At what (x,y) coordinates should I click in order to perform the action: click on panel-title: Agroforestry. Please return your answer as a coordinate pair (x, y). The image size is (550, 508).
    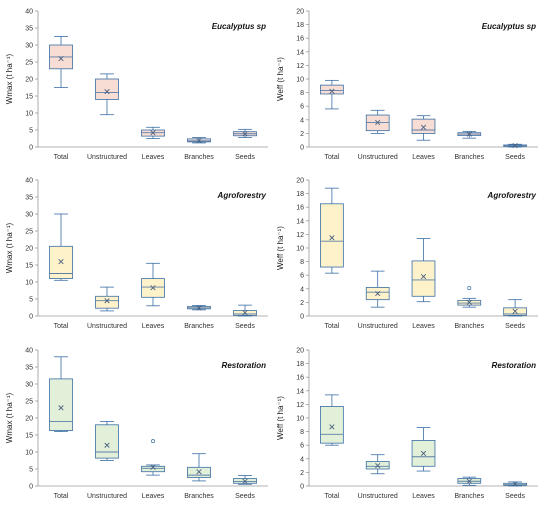
    Looking at the image, I should click on (512, 195).